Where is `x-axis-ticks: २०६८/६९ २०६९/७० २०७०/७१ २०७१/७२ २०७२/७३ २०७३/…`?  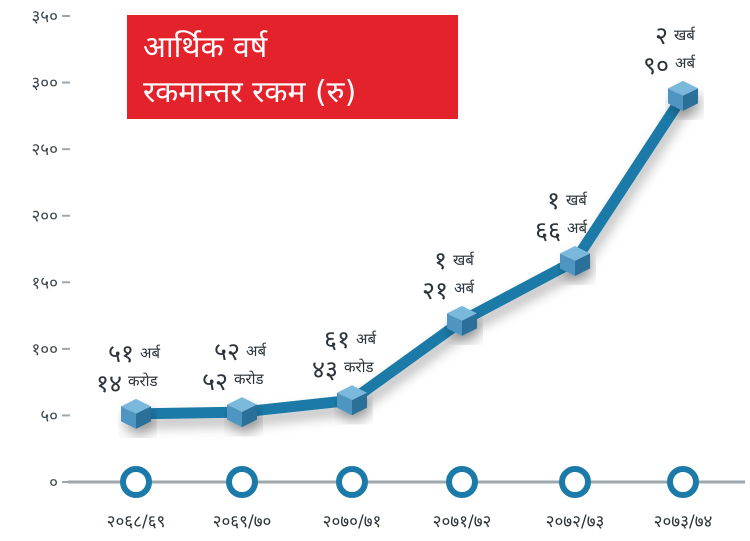 x-axis-ticks: २०६८/६९ २०६९/७० २०७०/७१ २०७१/७२ २०७२/७३ २०७३/… is located at coordinates (410, 522).